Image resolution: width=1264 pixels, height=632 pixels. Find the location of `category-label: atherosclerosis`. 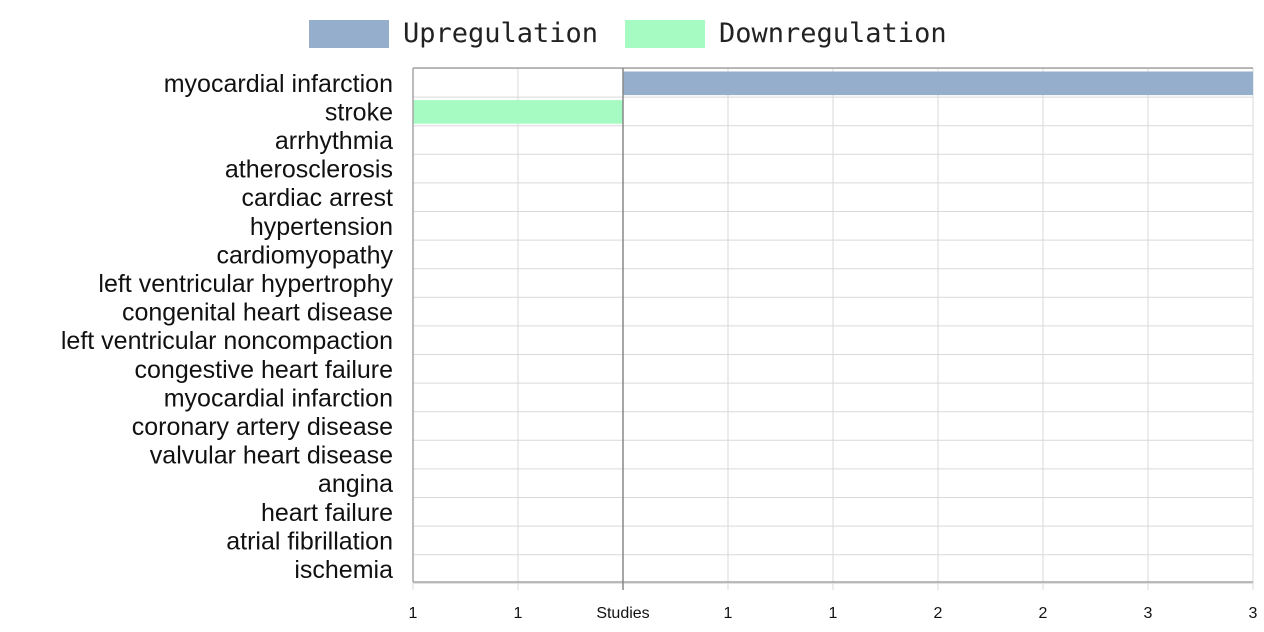

category-label: atherosclerosis is located at coordinates (309, 170).